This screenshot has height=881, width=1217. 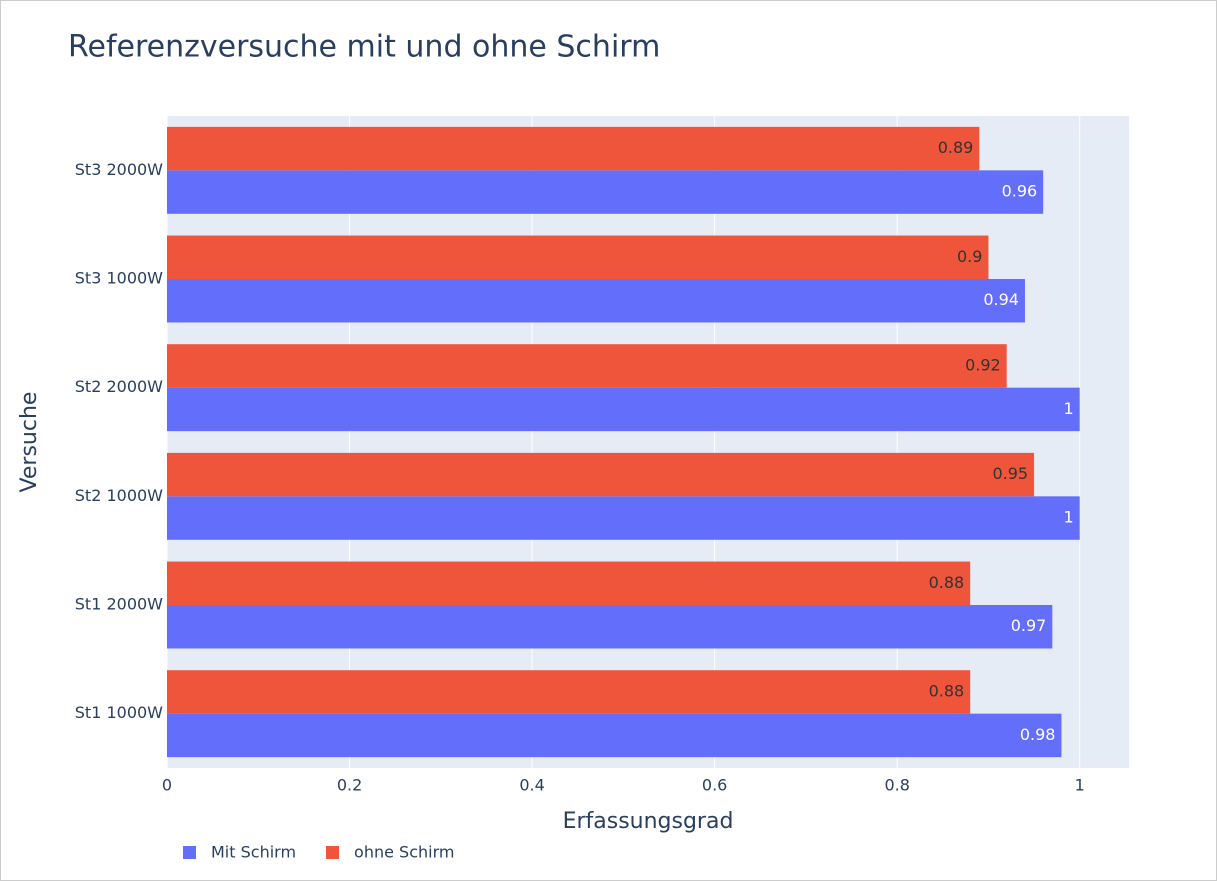 What do you see at coordinates (648, 821) in the screenshot?
I see `x-axis-title: Erfassungsgrad` at bounding box center [648, 821].